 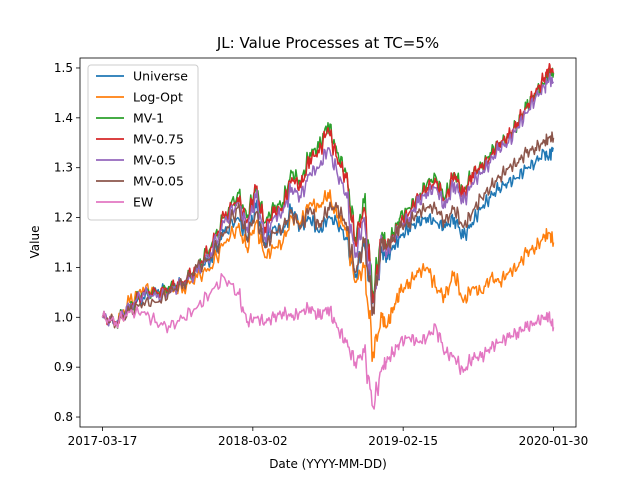 I want to click on y-tick-label: 0.9, so click(x=63, y=367).